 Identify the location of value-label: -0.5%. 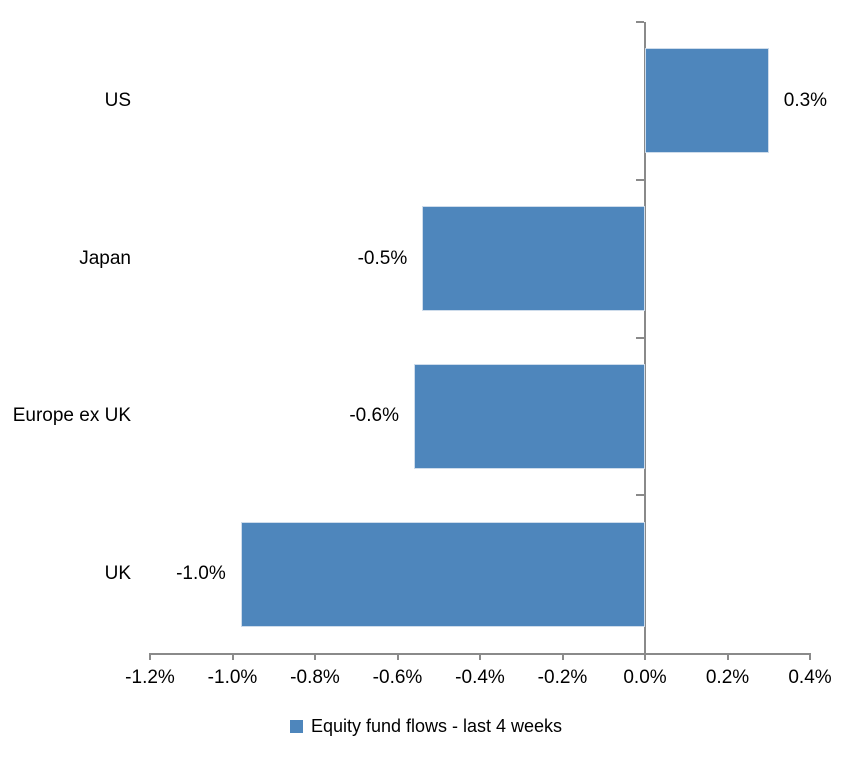
(382, 258).